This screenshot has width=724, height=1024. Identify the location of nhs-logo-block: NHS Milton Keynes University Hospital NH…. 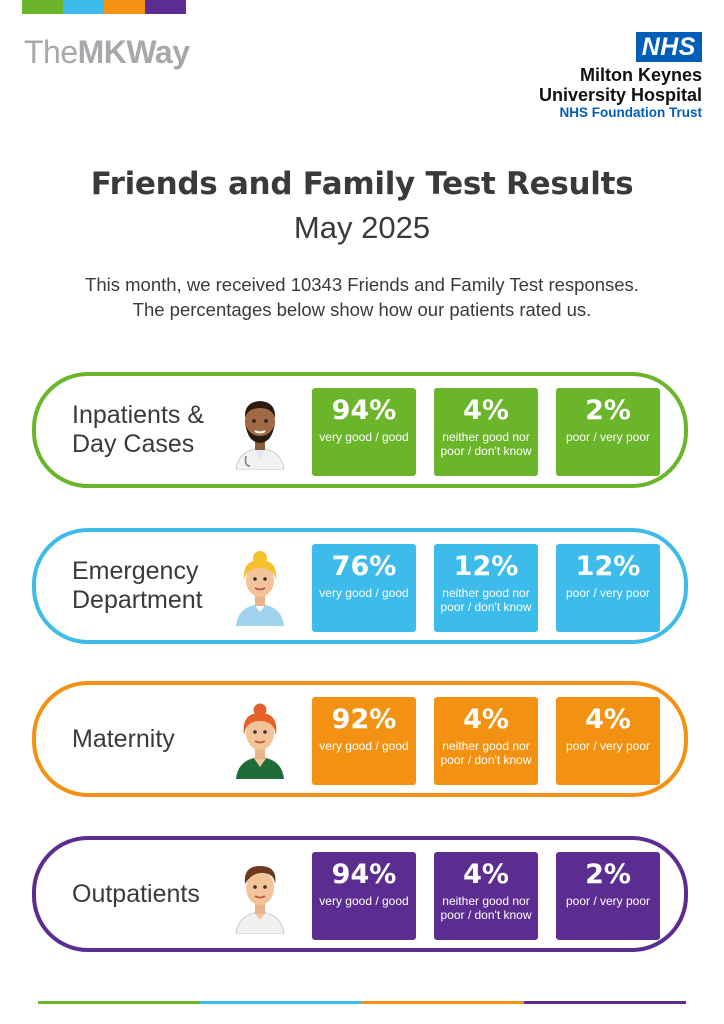
(620, 76).